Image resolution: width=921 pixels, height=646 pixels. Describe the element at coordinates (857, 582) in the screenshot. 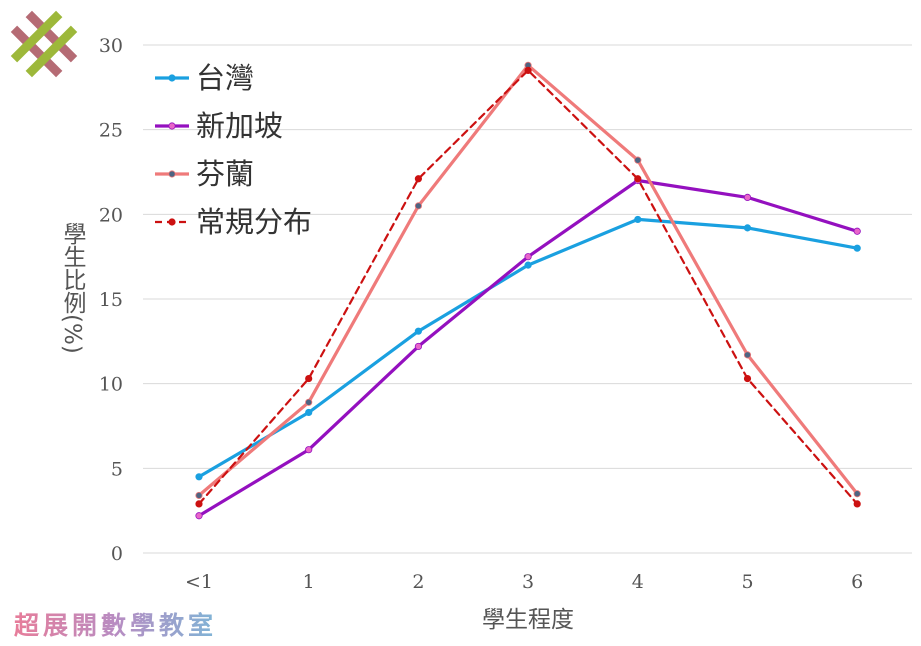

I see `x-tick-label: 6` at that location.